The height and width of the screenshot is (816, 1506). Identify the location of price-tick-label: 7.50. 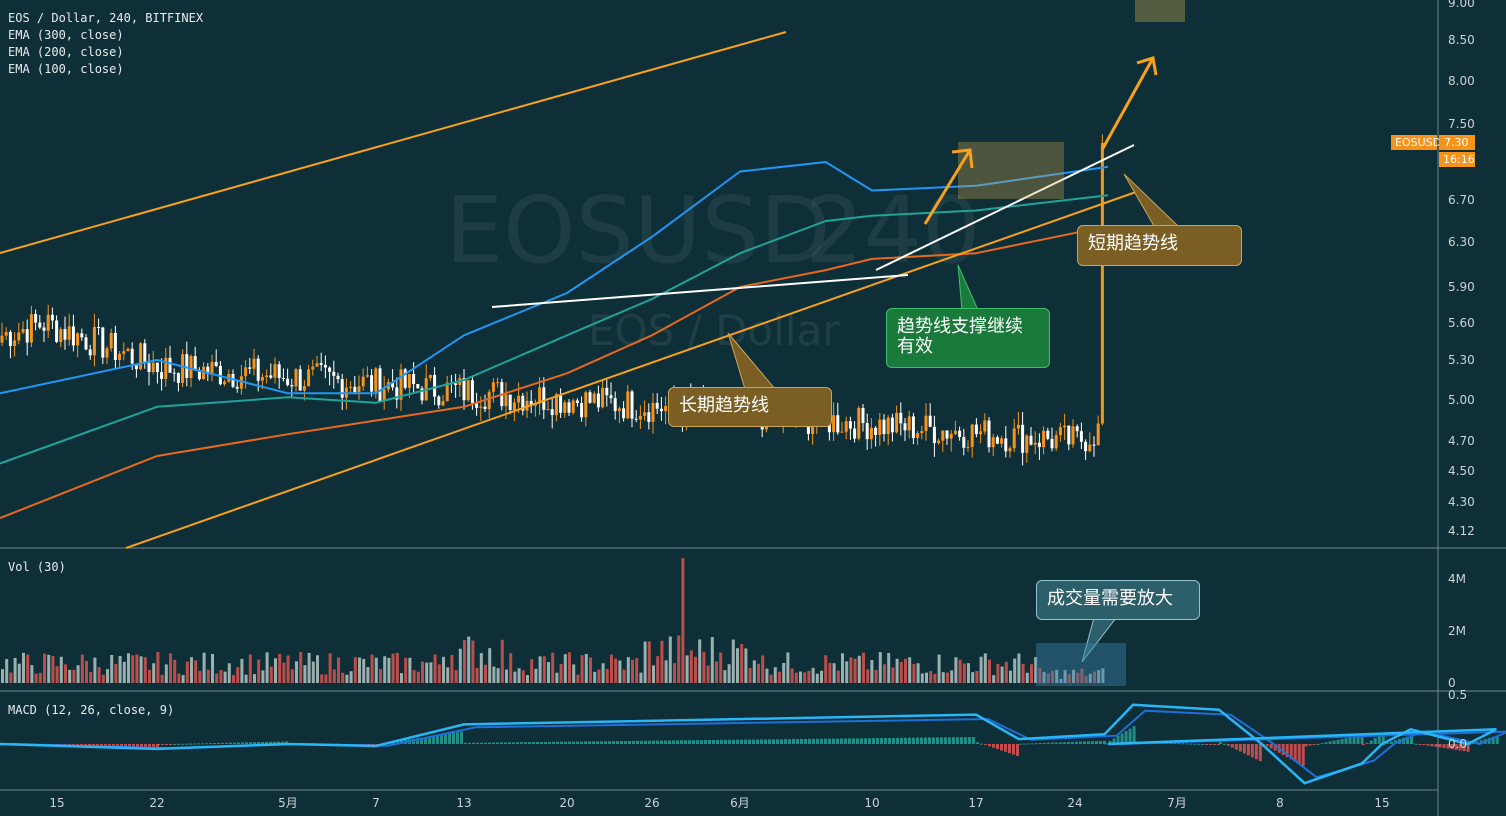
(1461, 124).